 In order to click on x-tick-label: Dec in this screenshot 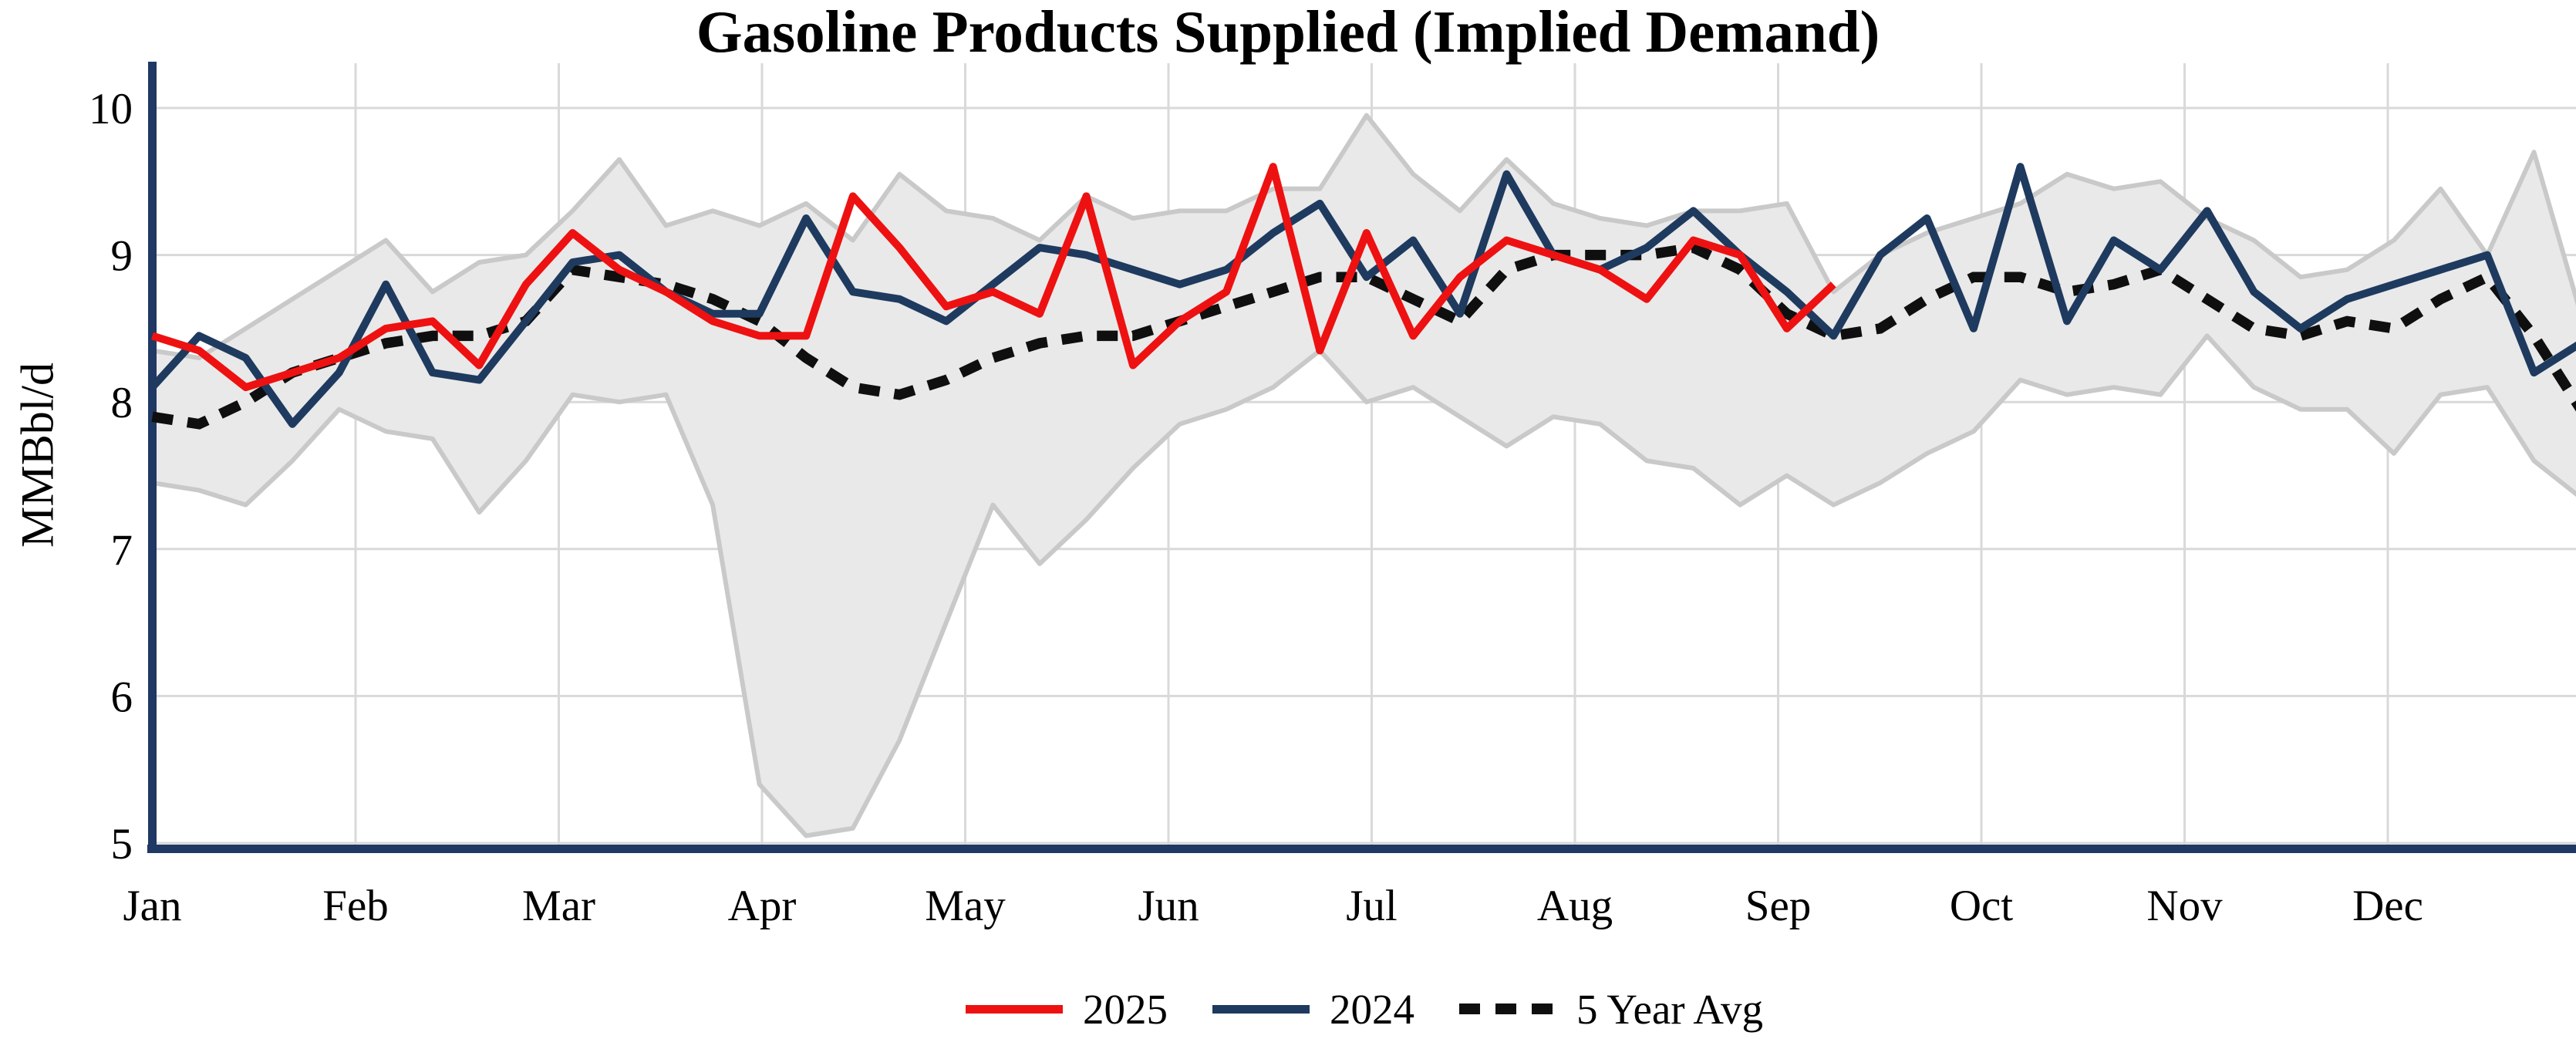, I will do `click(2387, 906)`.